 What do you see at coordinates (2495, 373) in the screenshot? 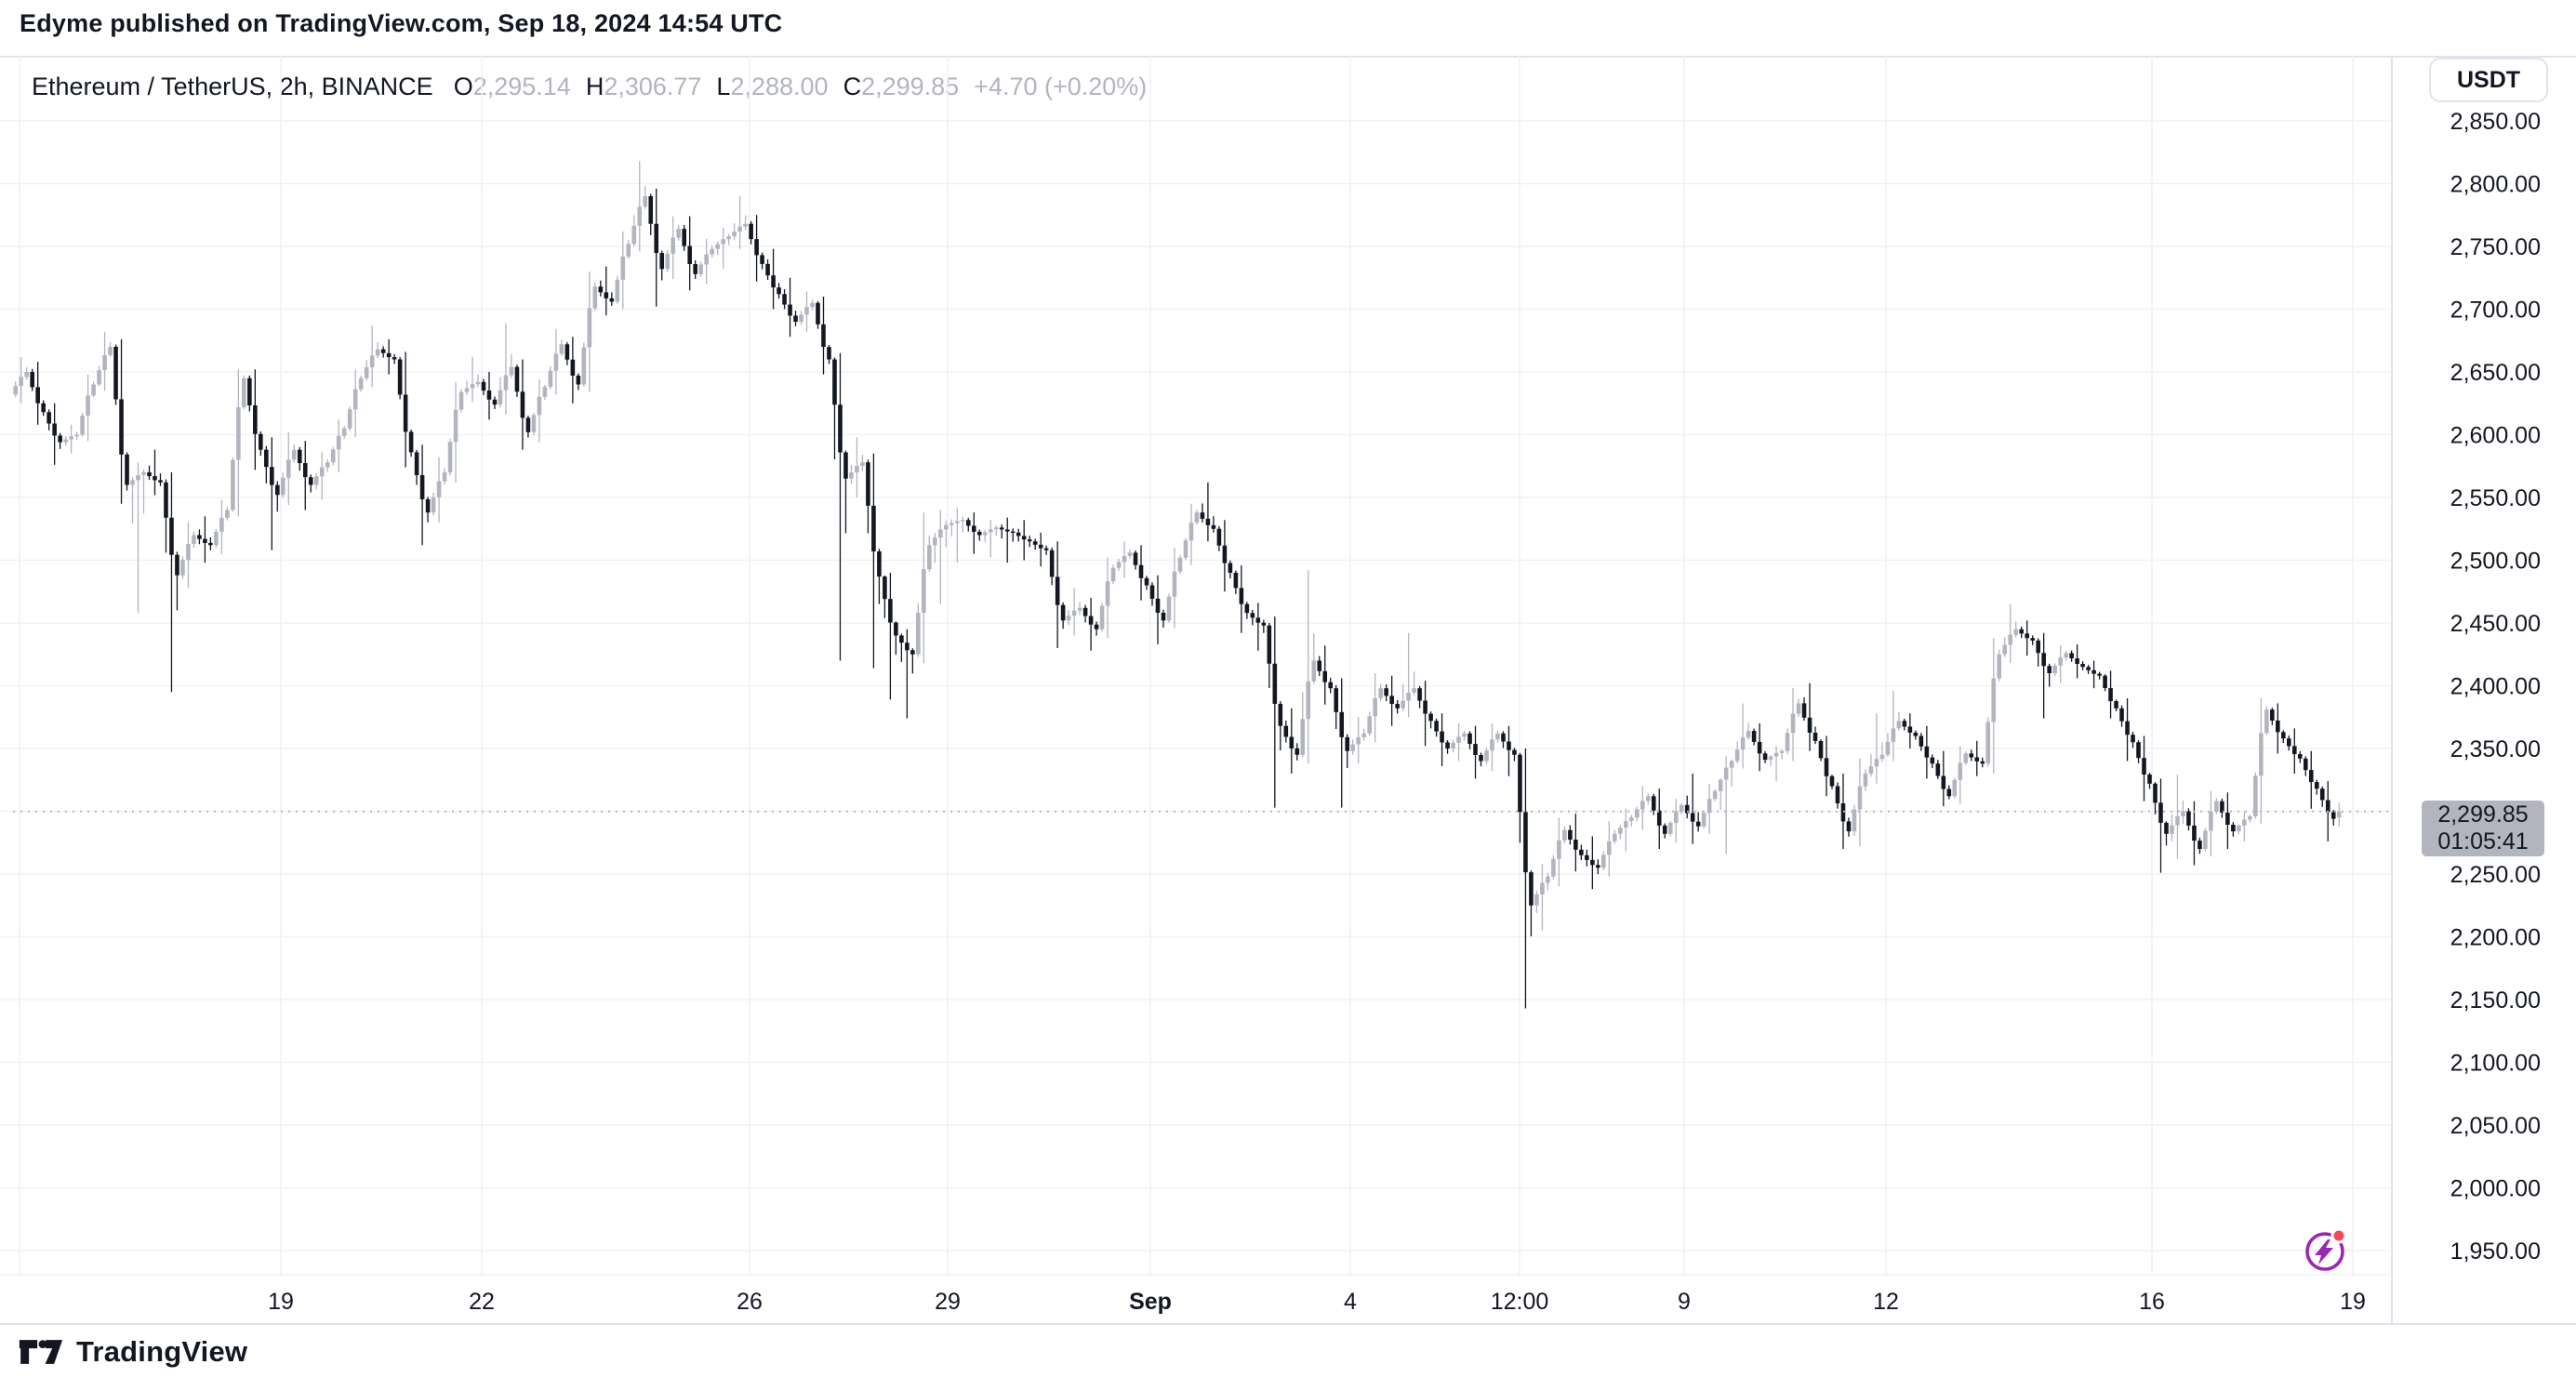
I see `svg-text: 2,650.00` at bounding box center [2495, 373].